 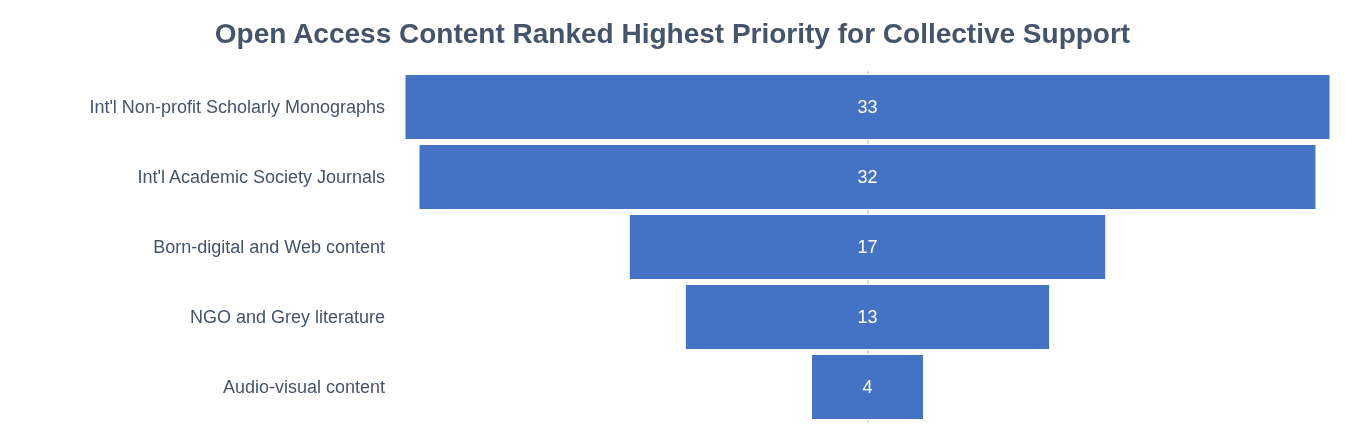 What do you see at coordinates (303, 387) in the screenshot?
I see `category-label: Audio-visual content` at bounding box center [303, 387].